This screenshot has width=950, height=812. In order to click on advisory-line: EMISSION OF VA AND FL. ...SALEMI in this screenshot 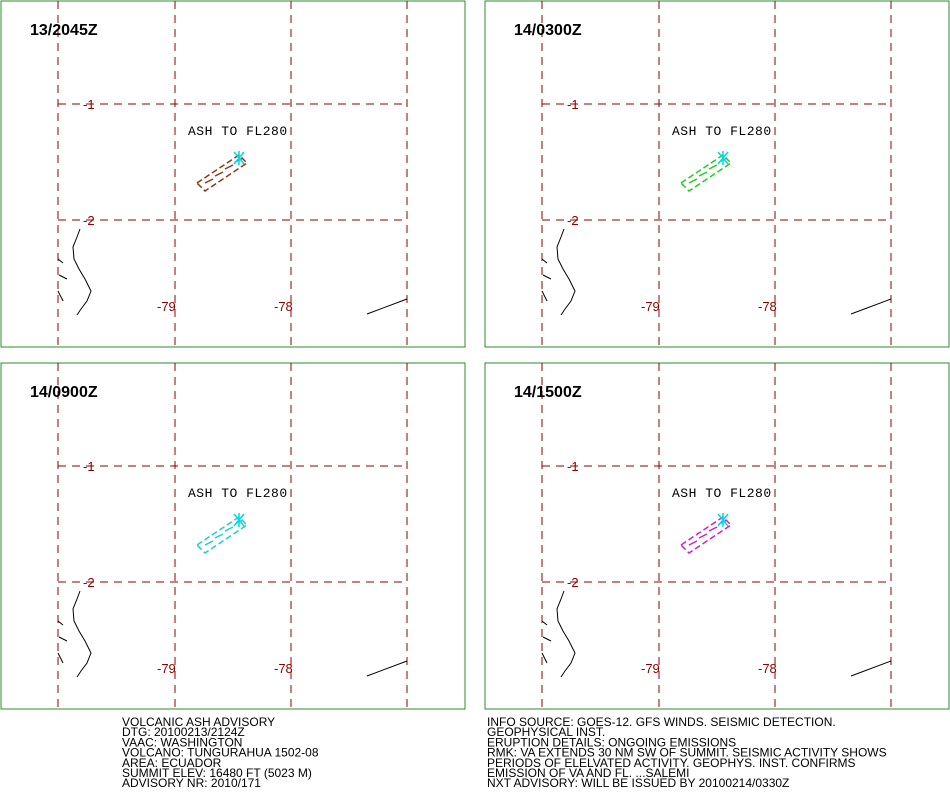, I will do `click(588, 773)`.